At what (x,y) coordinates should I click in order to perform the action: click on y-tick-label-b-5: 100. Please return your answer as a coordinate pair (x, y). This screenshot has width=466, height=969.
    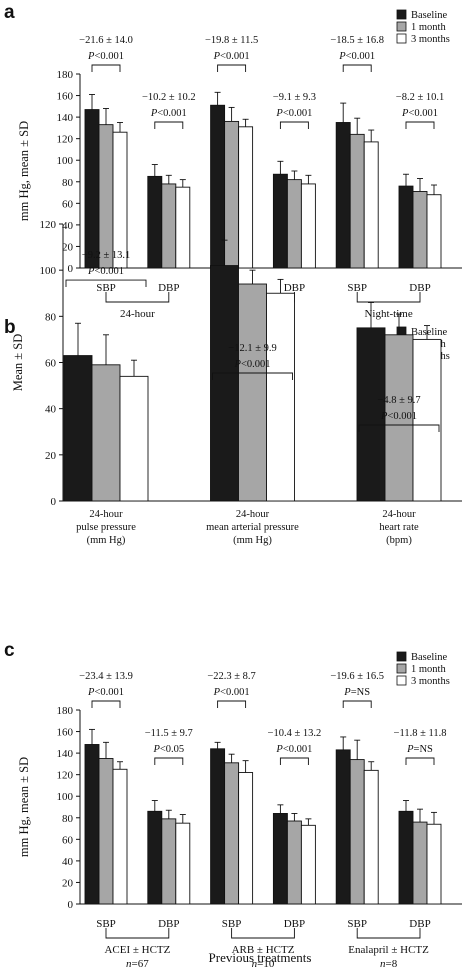
    Looking at the image, I should click on (48, 271).